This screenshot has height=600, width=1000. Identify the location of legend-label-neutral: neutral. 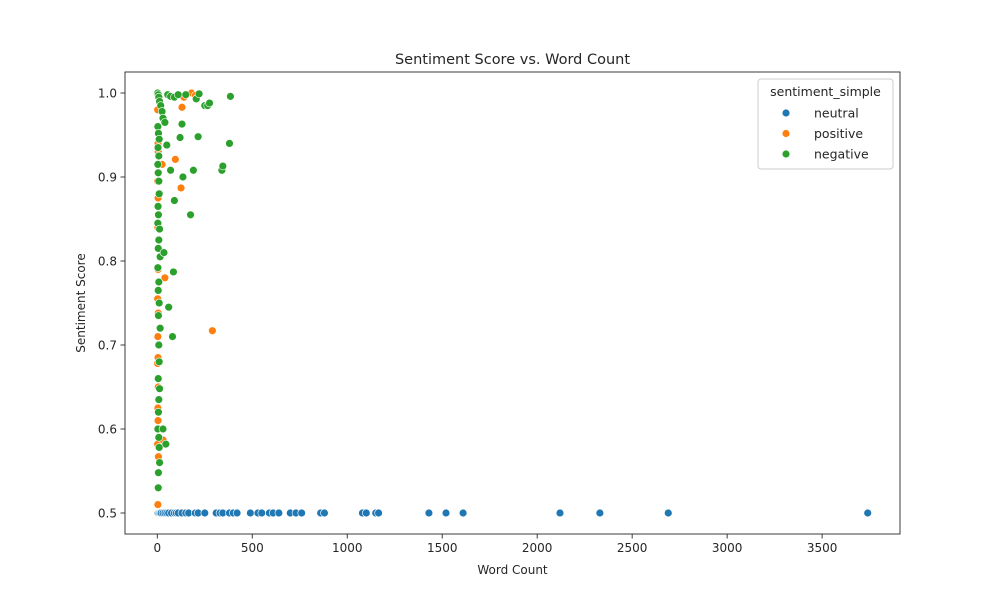
(836, 113).